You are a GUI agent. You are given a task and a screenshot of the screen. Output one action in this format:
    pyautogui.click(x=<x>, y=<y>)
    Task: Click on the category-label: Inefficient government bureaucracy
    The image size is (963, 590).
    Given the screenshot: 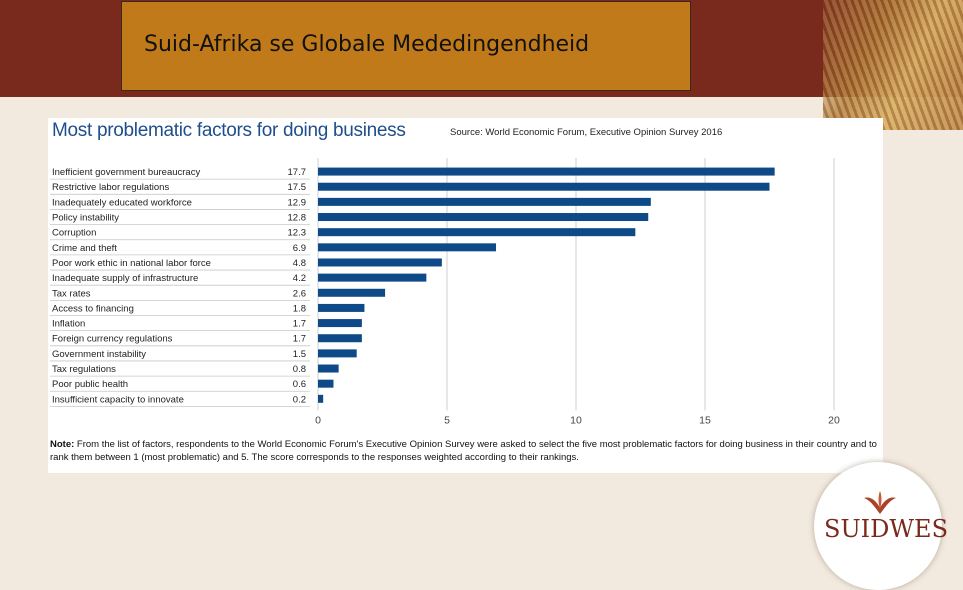 What is the action you would take?
    pyautogui.click(x=126, y=172)
    